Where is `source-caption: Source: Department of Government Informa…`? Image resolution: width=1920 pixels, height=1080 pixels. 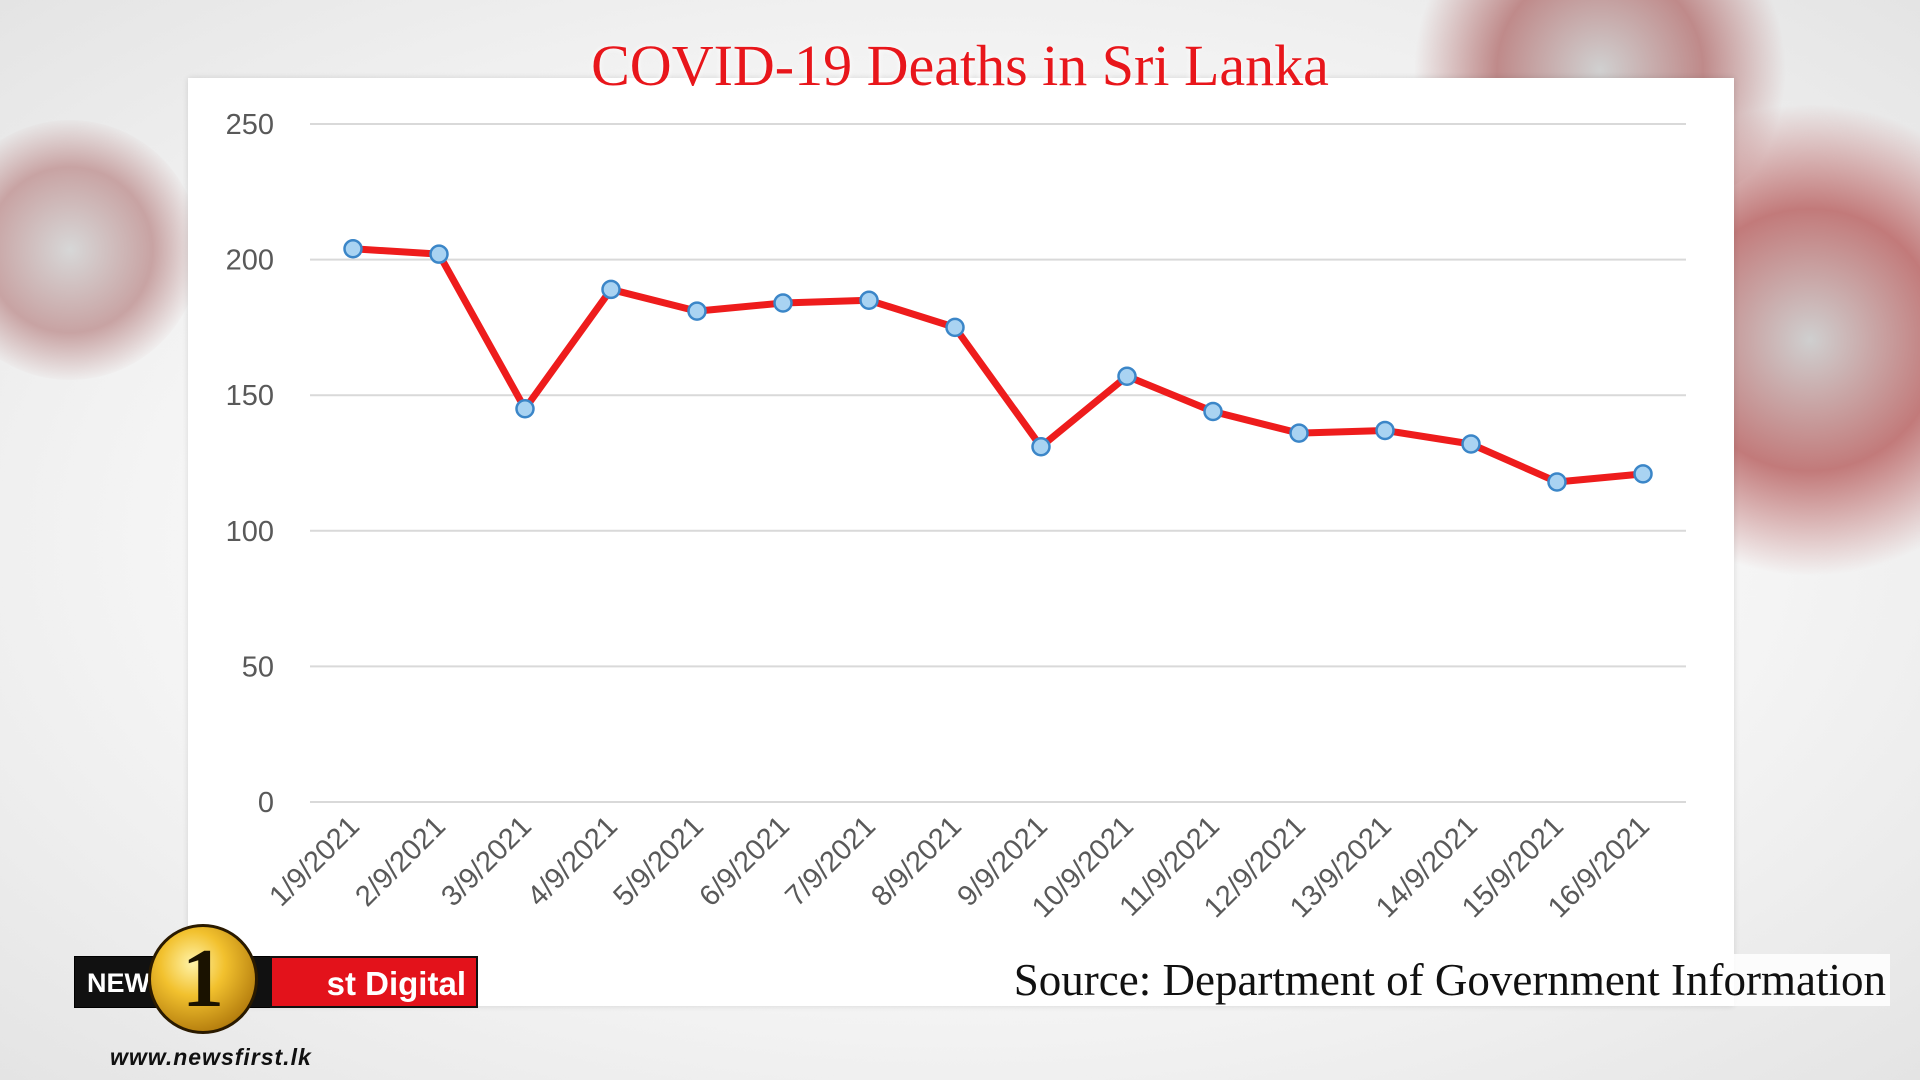
source-caption: Source: Department of Government Informa… is located at coordinates (1449, 980).